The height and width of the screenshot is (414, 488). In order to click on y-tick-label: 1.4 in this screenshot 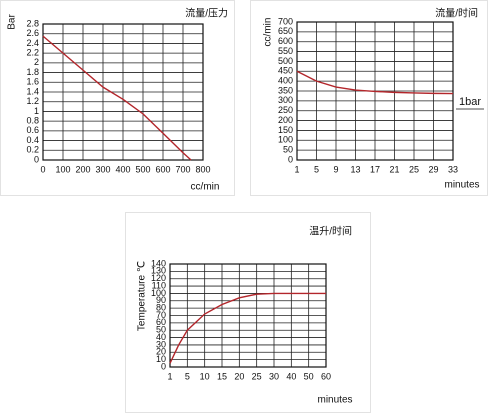, I will do `click(32, 91)`.